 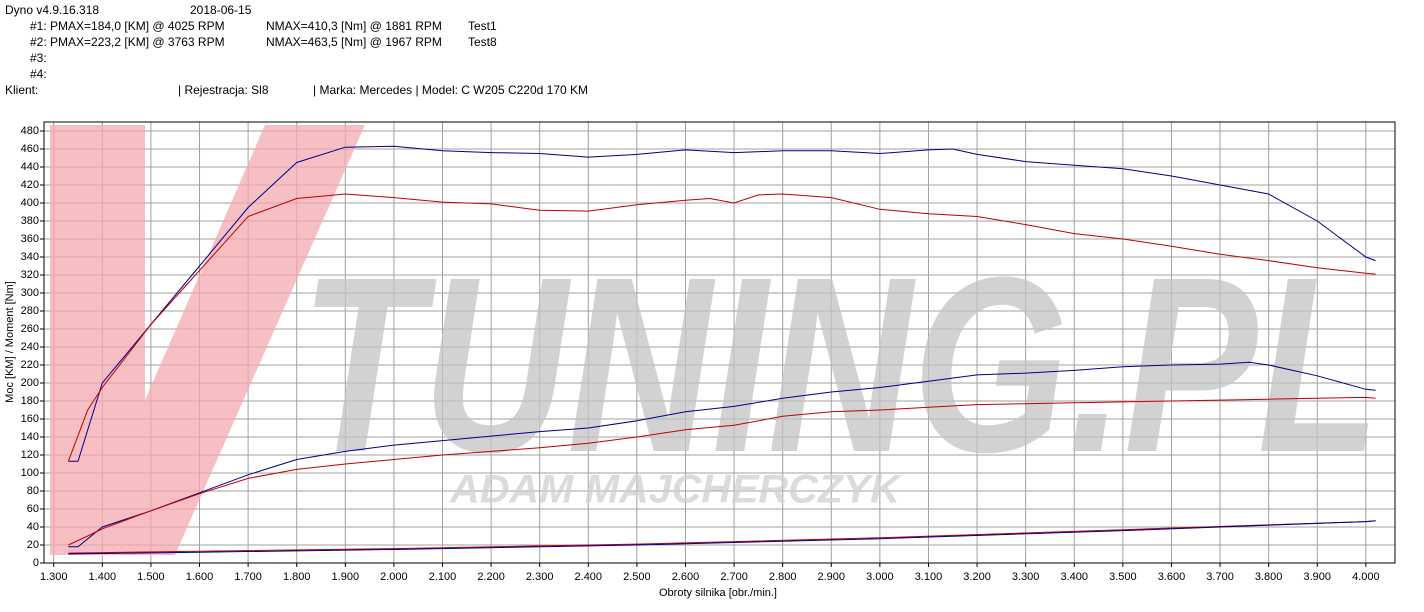 I want to click on y-tick-label: 20, so click(x=33, y=545).